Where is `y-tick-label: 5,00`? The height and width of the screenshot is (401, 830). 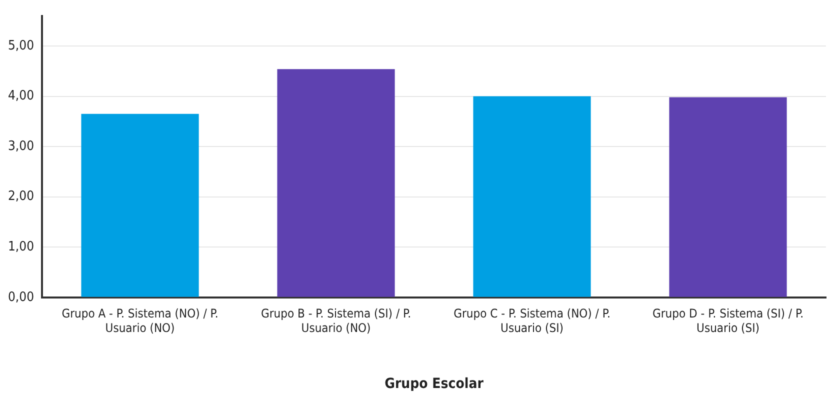 y-tick-label: 5,00 is located at coordinates (21, 46).